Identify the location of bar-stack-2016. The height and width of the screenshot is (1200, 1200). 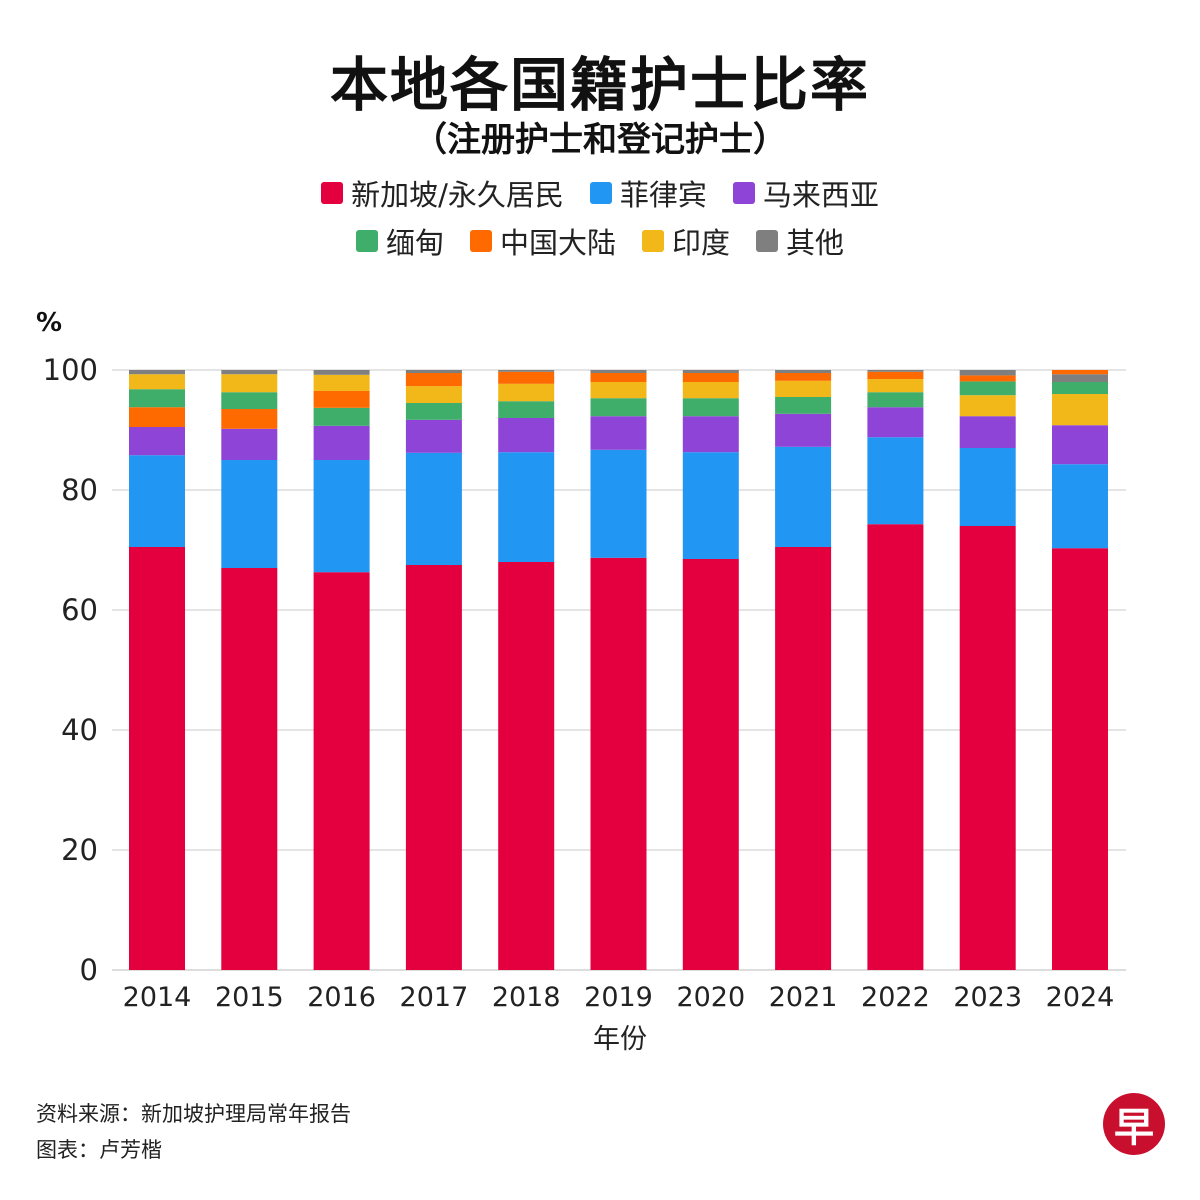
(341, 670).